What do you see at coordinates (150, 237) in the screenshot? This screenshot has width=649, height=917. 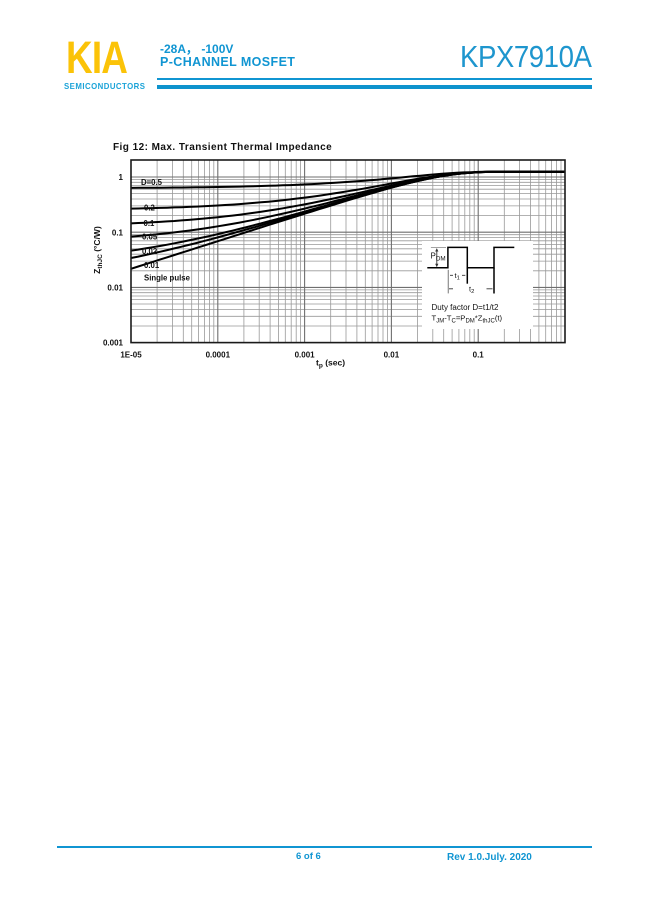 I see `svg-text: 0.05` at bounding box center [150, 237].